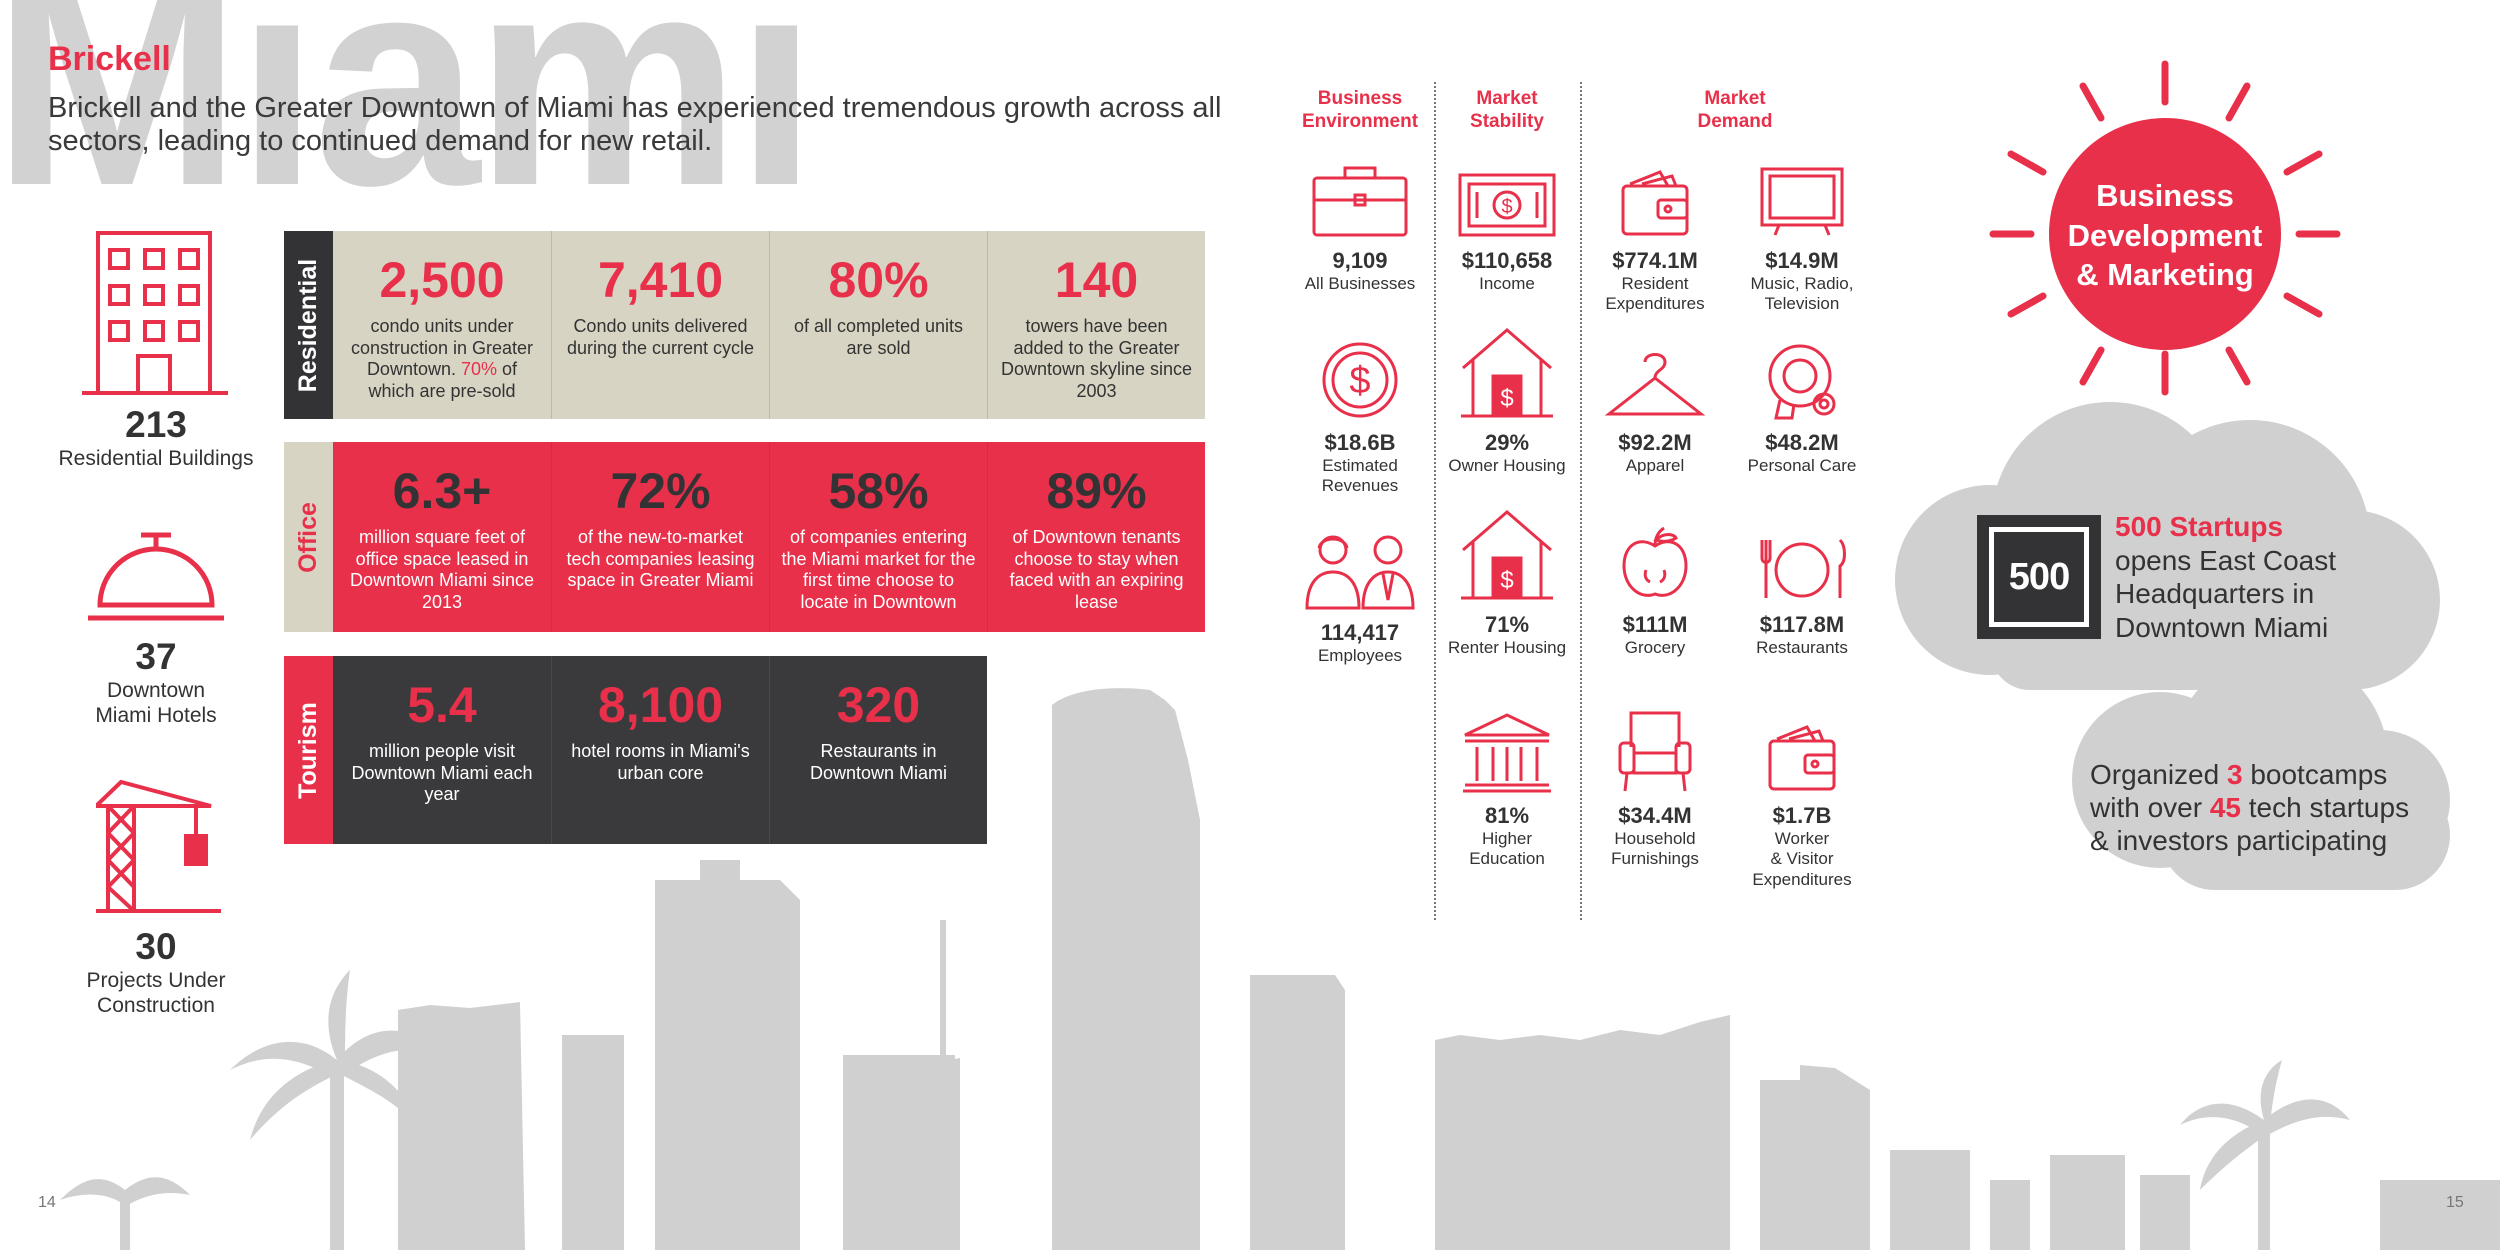 The image size is (2500, 1250). I want to click on all-businesses-item: 9,109 All Businesses, so click(1360, 221).